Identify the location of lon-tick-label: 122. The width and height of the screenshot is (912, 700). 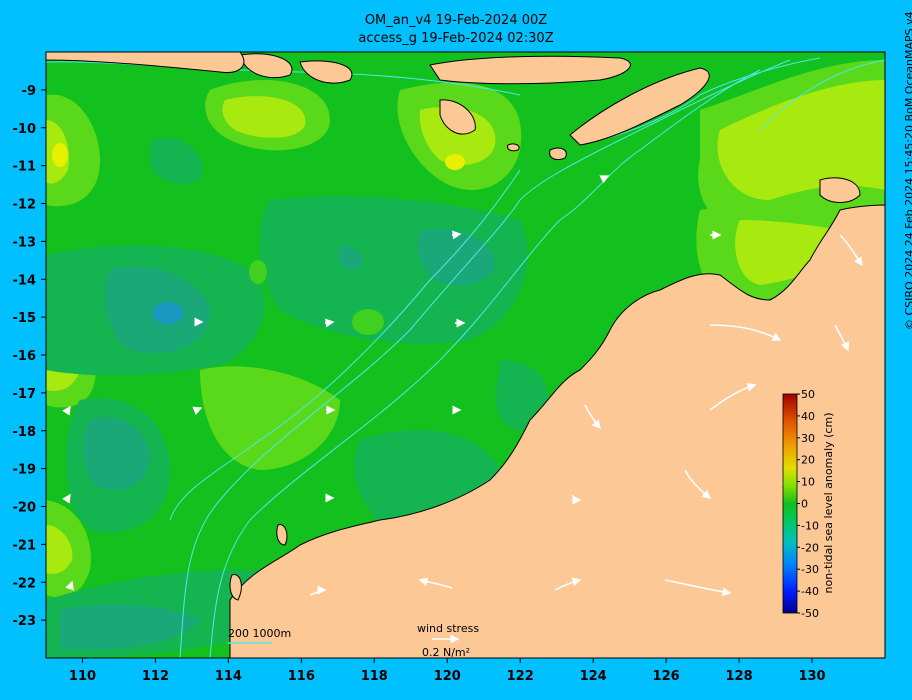
(520, 676).